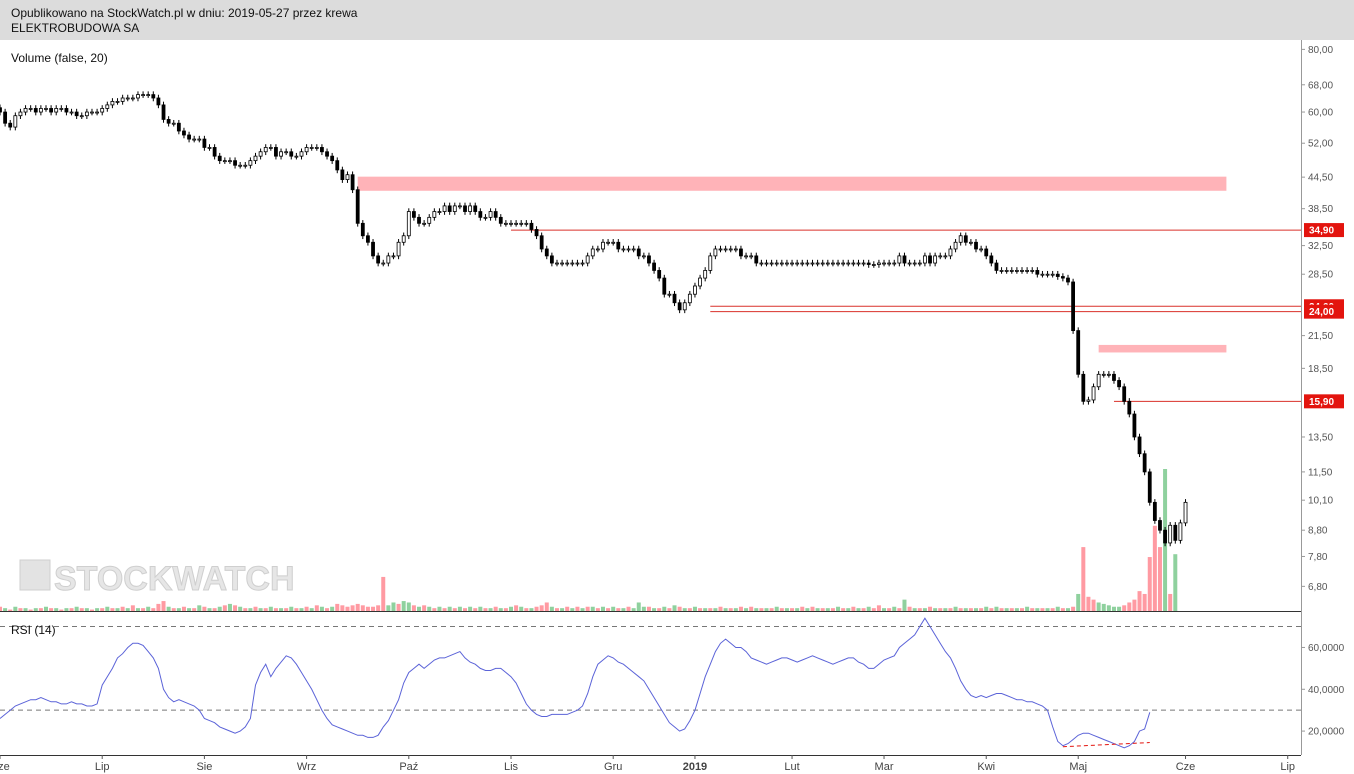 The image size is (1354, 774). What do you see at coordinates (1326, 690) in the screenshot?
I see `rsi-tick-label: 40,0000` at bounding box center [1326, 690].